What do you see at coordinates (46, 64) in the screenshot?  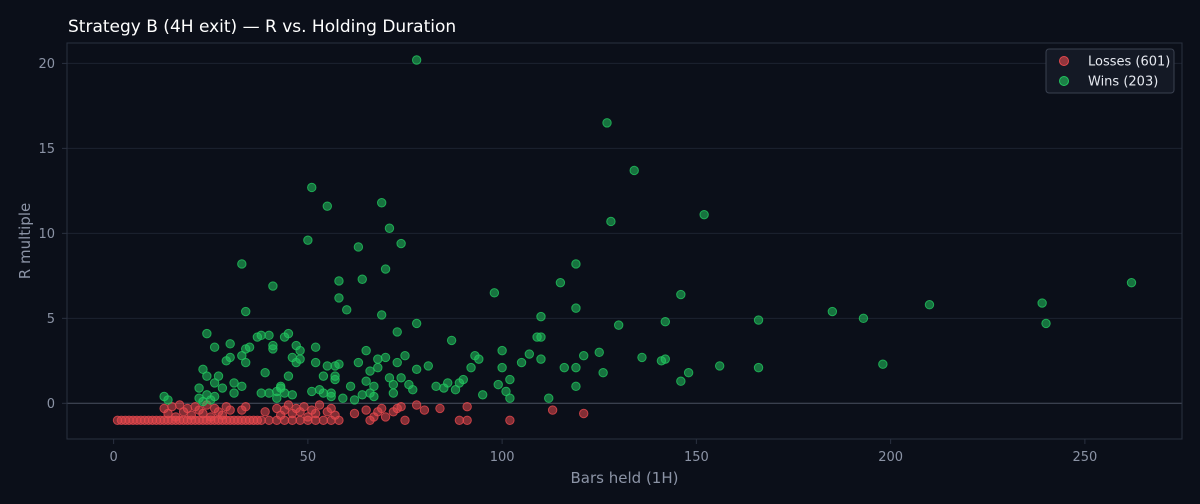 I see `y-tick-label: 20` at bounding box center [46, 64].